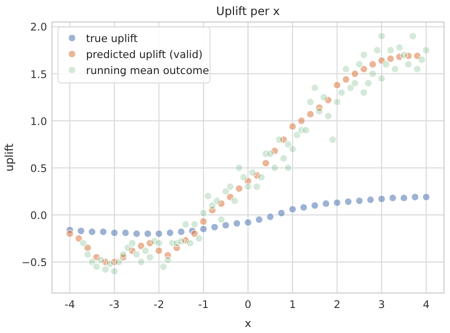  Describe the element at coordinates (248, 323) in the screenshot. I see `x-axis-title: x` at that location.